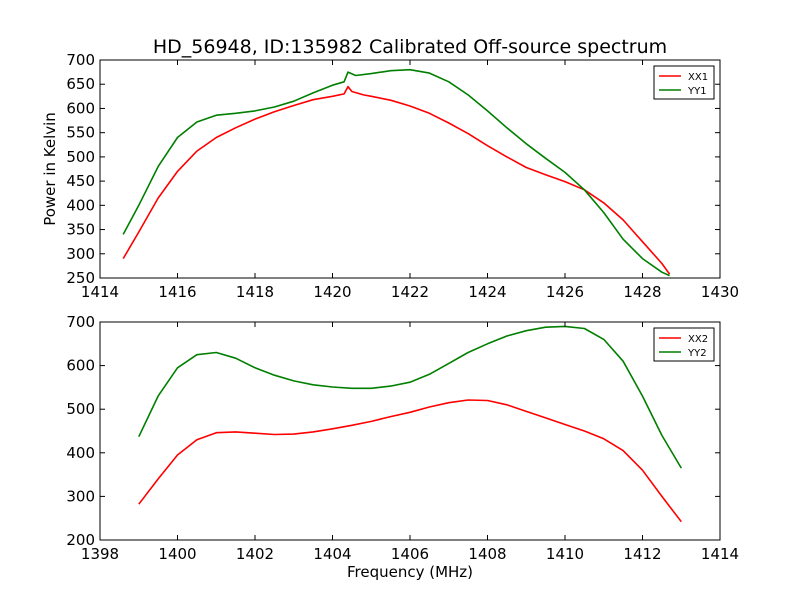  Describe the element at coordinates (80, 540) in the screenshot. I see `y-tick-label: 200` at that location.